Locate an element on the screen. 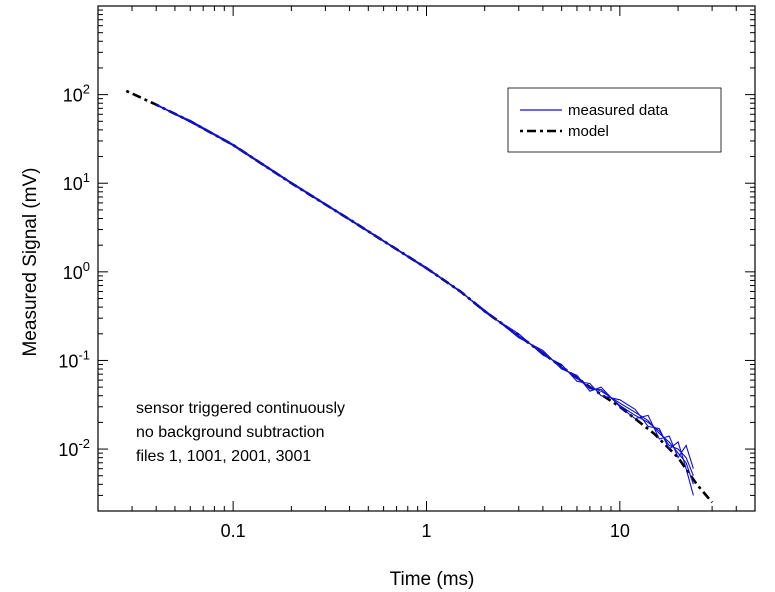 The image size is (775, 592). x-tick-label: 1 is located at coordinates (426, 531).